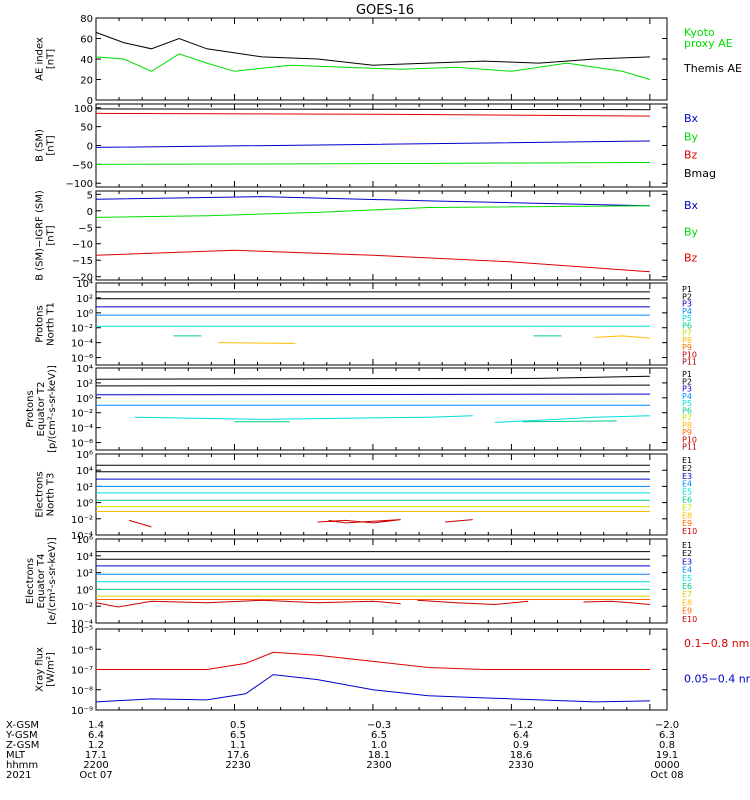 Image resolution: width=750 pixels, height=800 pixels. What do you see at coordinates (373, 660) in the screenshot?
I see `series-line-0-1-0-8-nm` at bounding box center [373, 660].